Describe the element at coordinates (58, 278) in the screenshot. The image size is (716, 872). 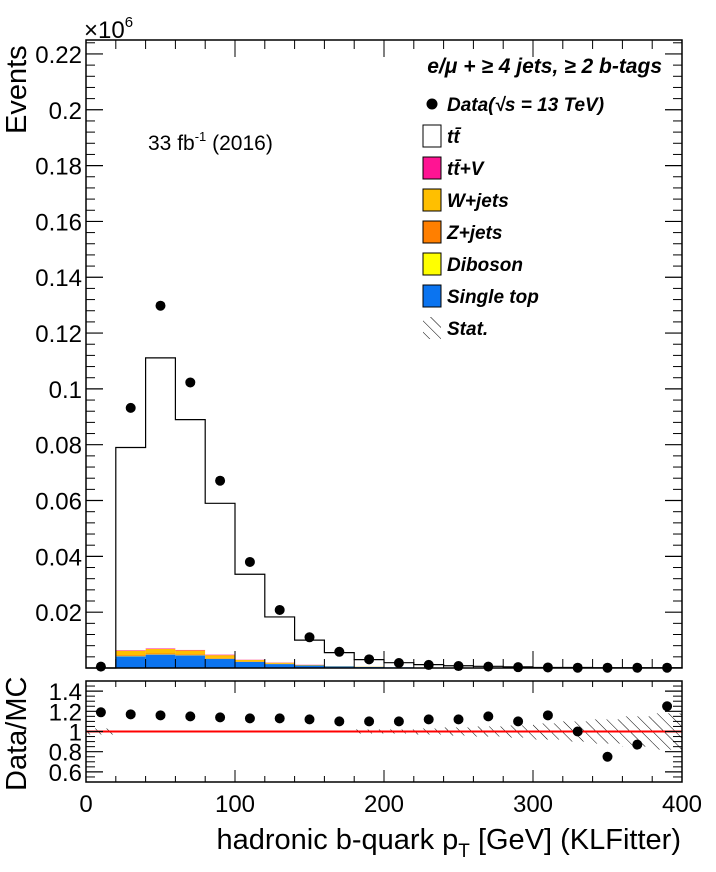
I see `y-tick-label: 0.14` at that location.